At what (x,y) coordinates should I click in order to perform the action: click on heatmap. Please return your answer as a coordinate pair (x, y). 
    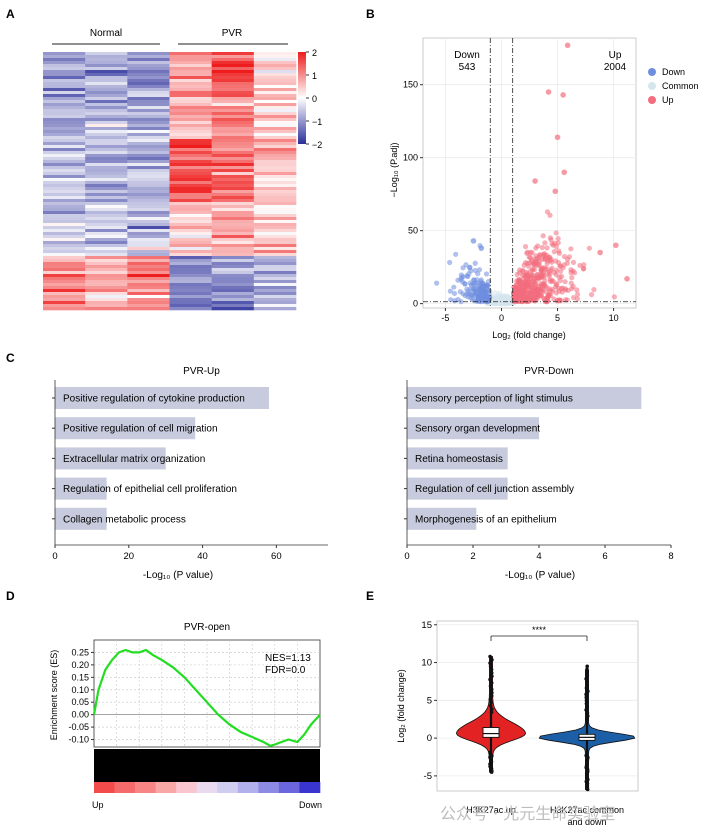
    Looking at the image, I should click on (170, 181).